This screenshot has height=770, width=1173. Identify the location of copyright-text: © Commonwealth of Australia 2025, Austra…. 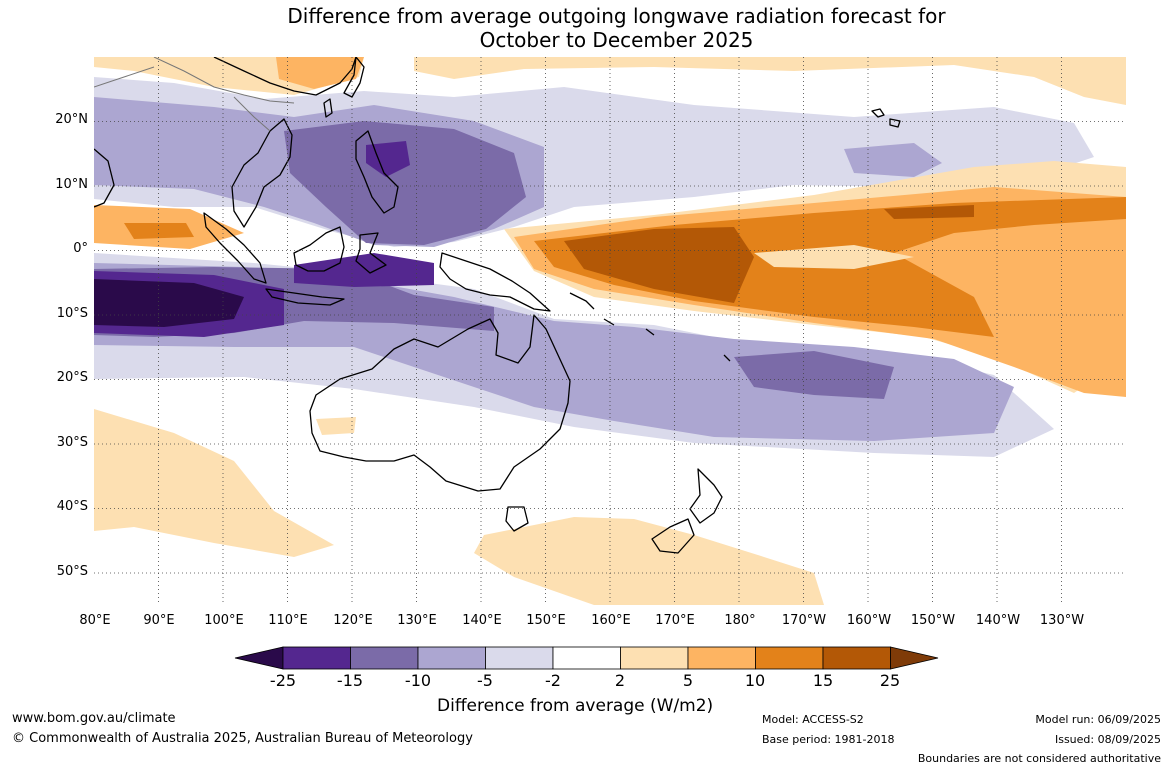
(242, 738).